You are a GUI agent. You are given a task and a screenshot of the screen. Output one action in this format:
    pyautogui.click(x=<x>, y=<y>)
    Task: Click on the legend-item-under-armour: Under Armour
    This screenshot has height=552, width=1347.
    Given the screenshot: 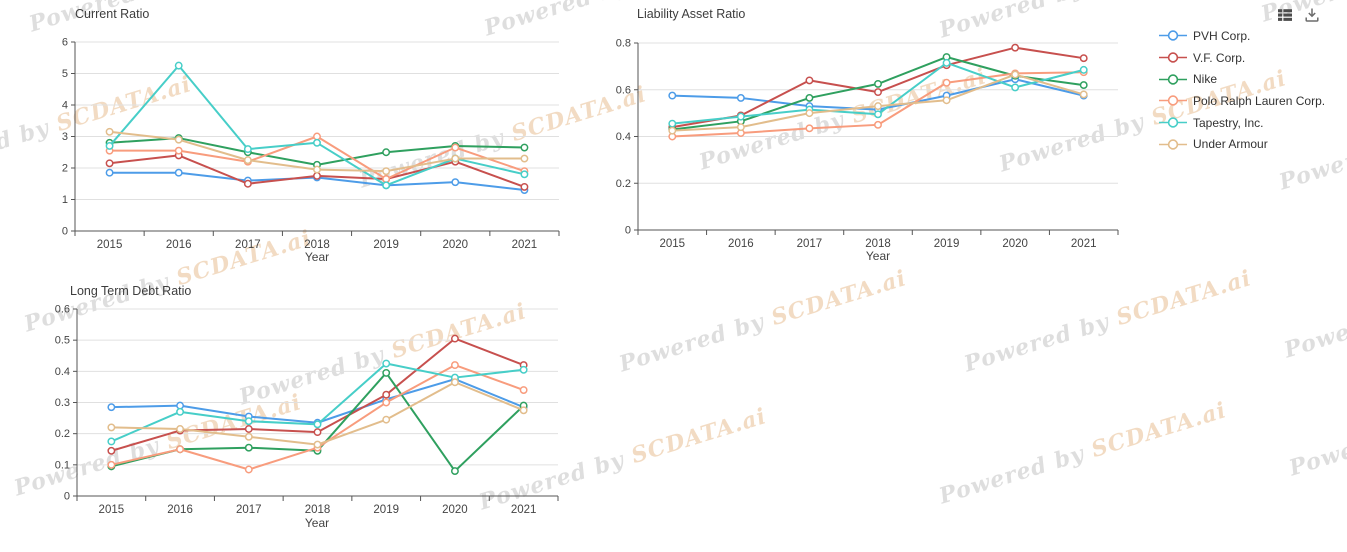 What is the action you would take?
    pyautogui.click(x=1241, y=144)
    